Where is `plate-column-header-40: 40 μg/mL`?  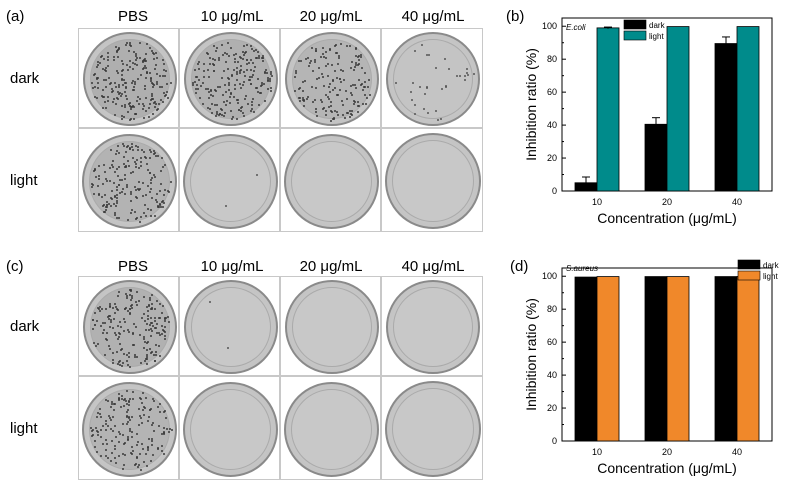
plate-column-header-40: 40 μg/mL is located at coordinates (433, 266).